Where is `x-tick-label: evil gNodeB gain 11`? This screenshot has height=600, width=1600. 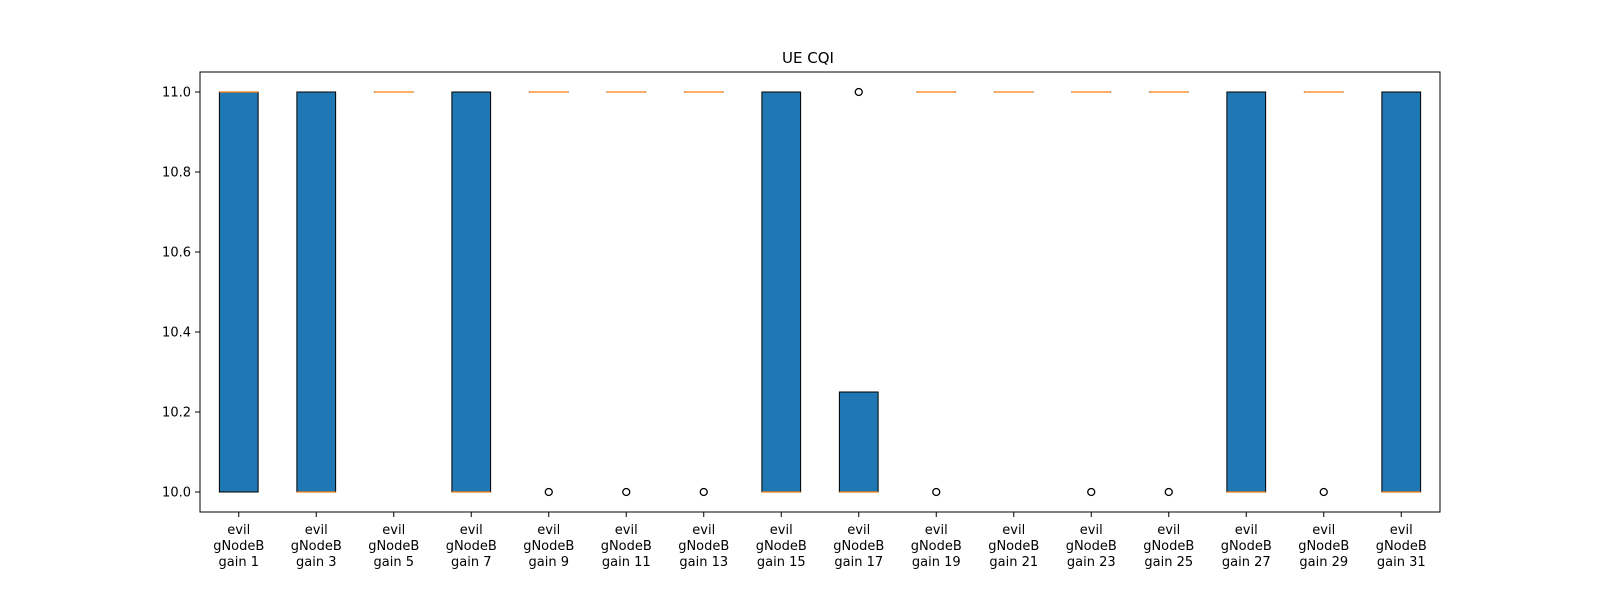
x-tick-label: evil gNodeB gain 11 is located at coordinates (626, 546).